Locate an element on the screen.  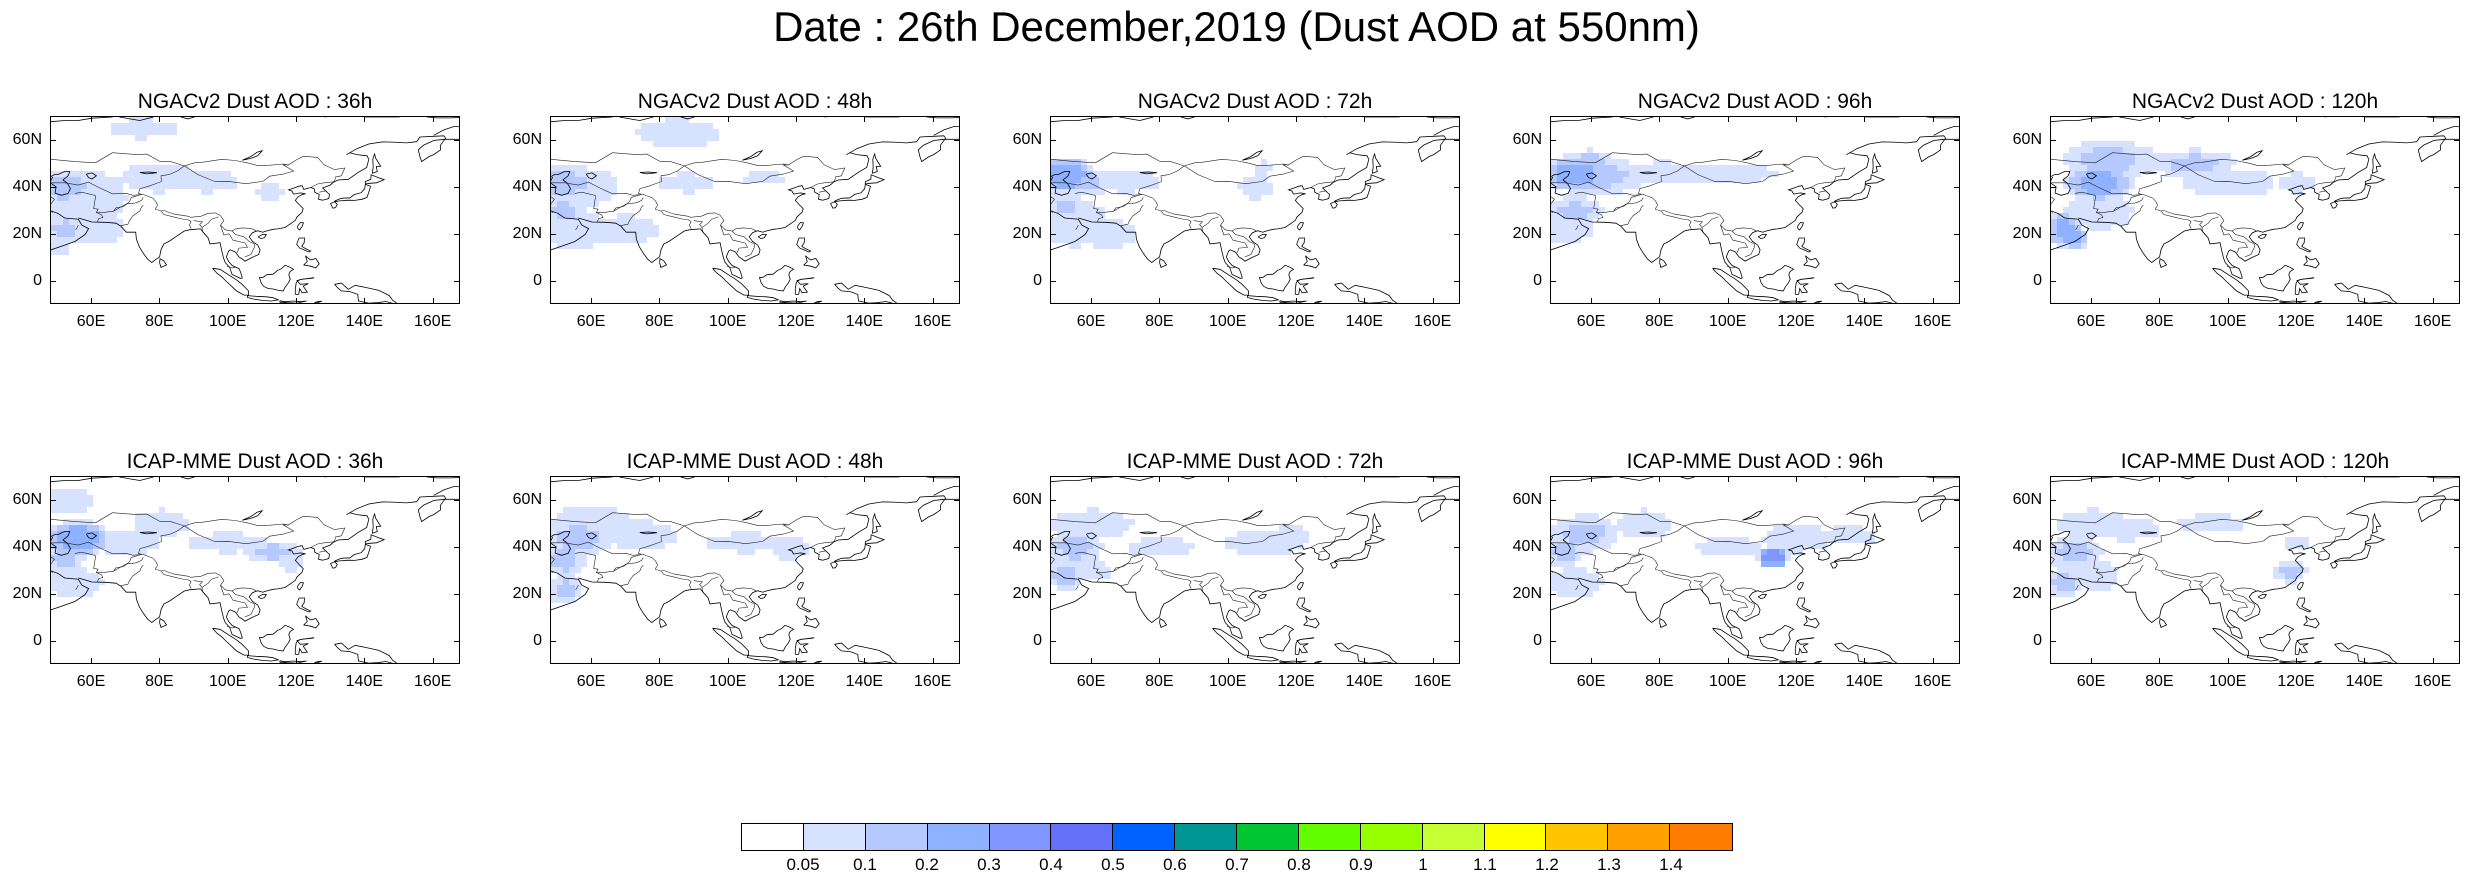
map-area is located at coordinates (755, 570).